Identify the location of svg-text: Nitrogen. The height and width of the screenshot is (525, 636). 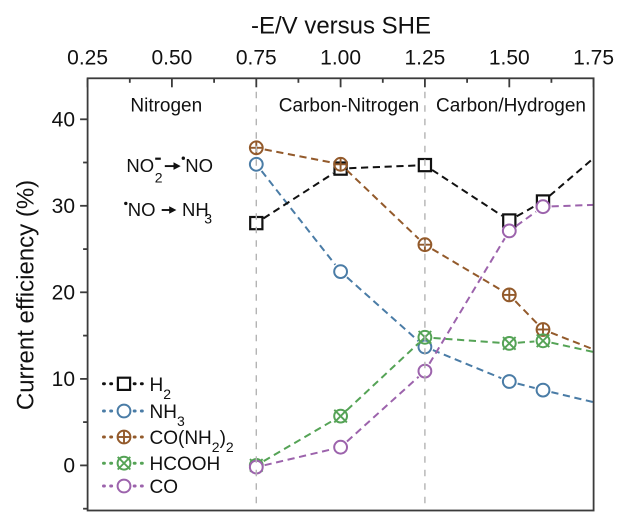
(166, 105).